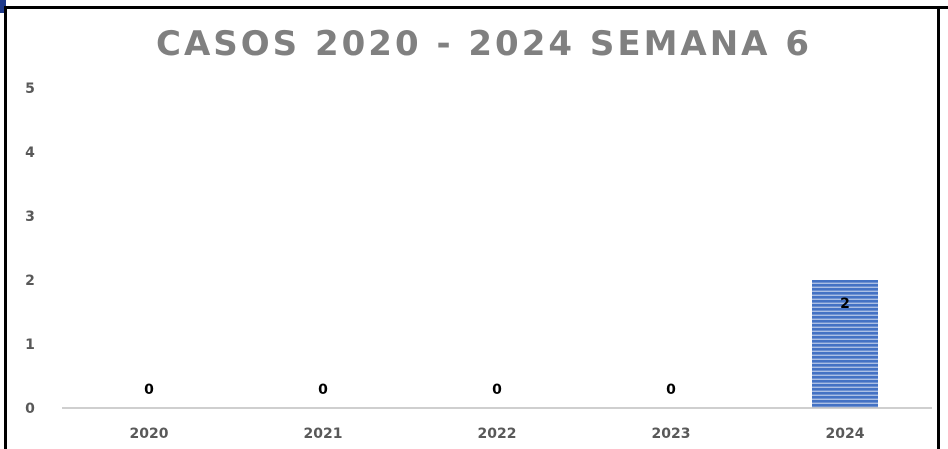  What do you see at coordinates (30, 249) in the screenshot?
I see `y-axis-ticks: 0 1 2 3 4 5` at bounding box center [30, 249].